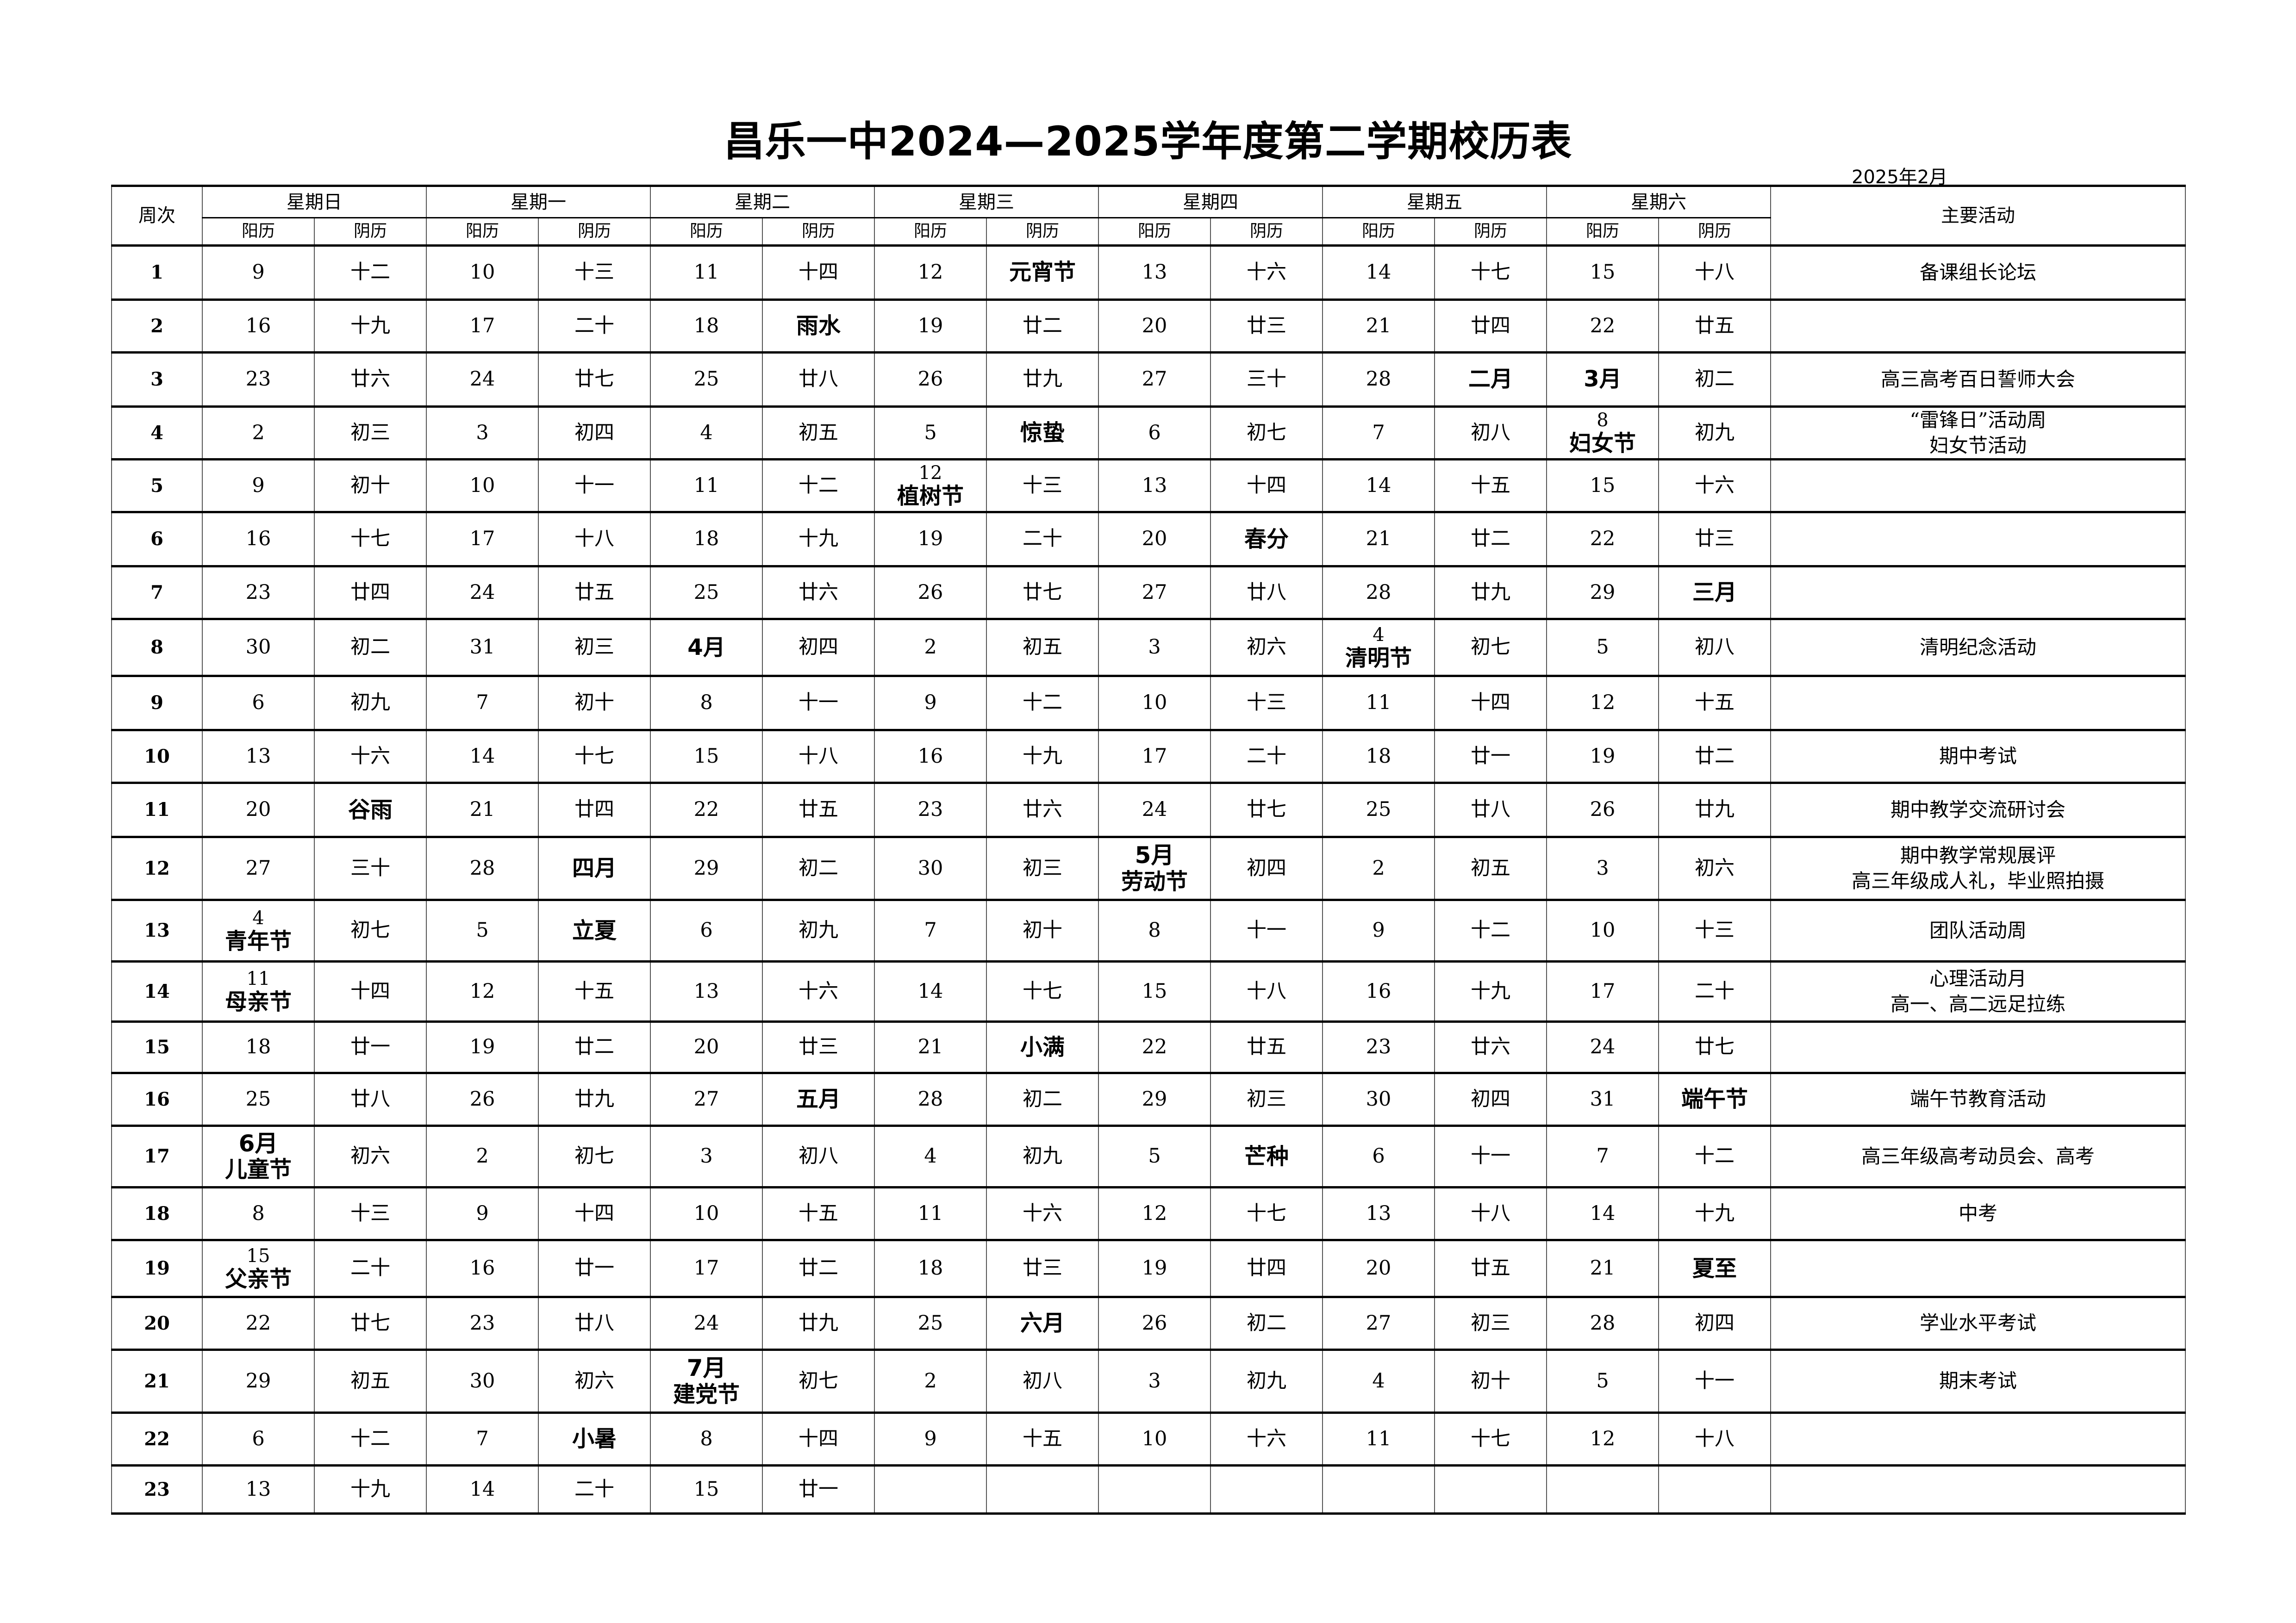  Describe the element at coordinates (1978, 216) in the screenshot. I see `header-activities: 主要活动` at that location.